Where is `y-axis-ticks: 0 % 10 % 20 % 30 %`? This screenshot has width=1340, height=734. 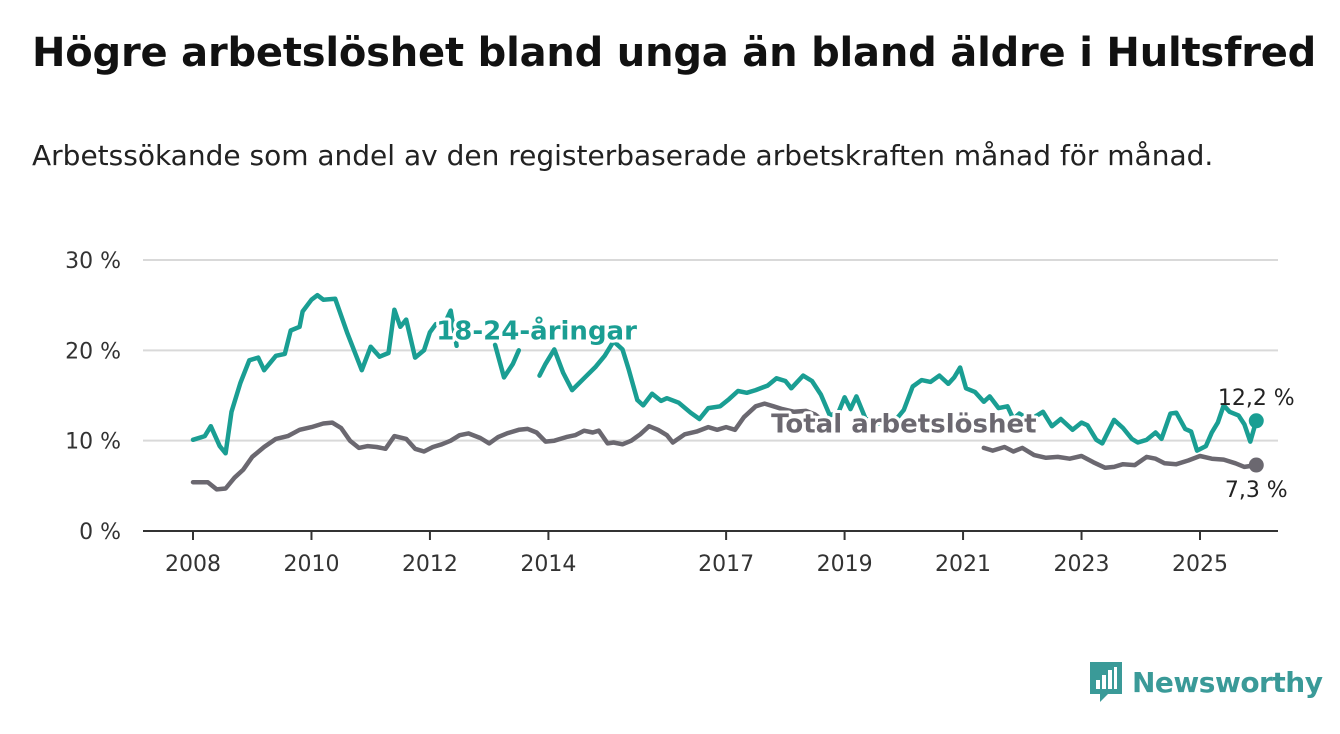
y-axis-ticks: 0 % 10 % 20 % 30 % is located at coordinates (93, 397).